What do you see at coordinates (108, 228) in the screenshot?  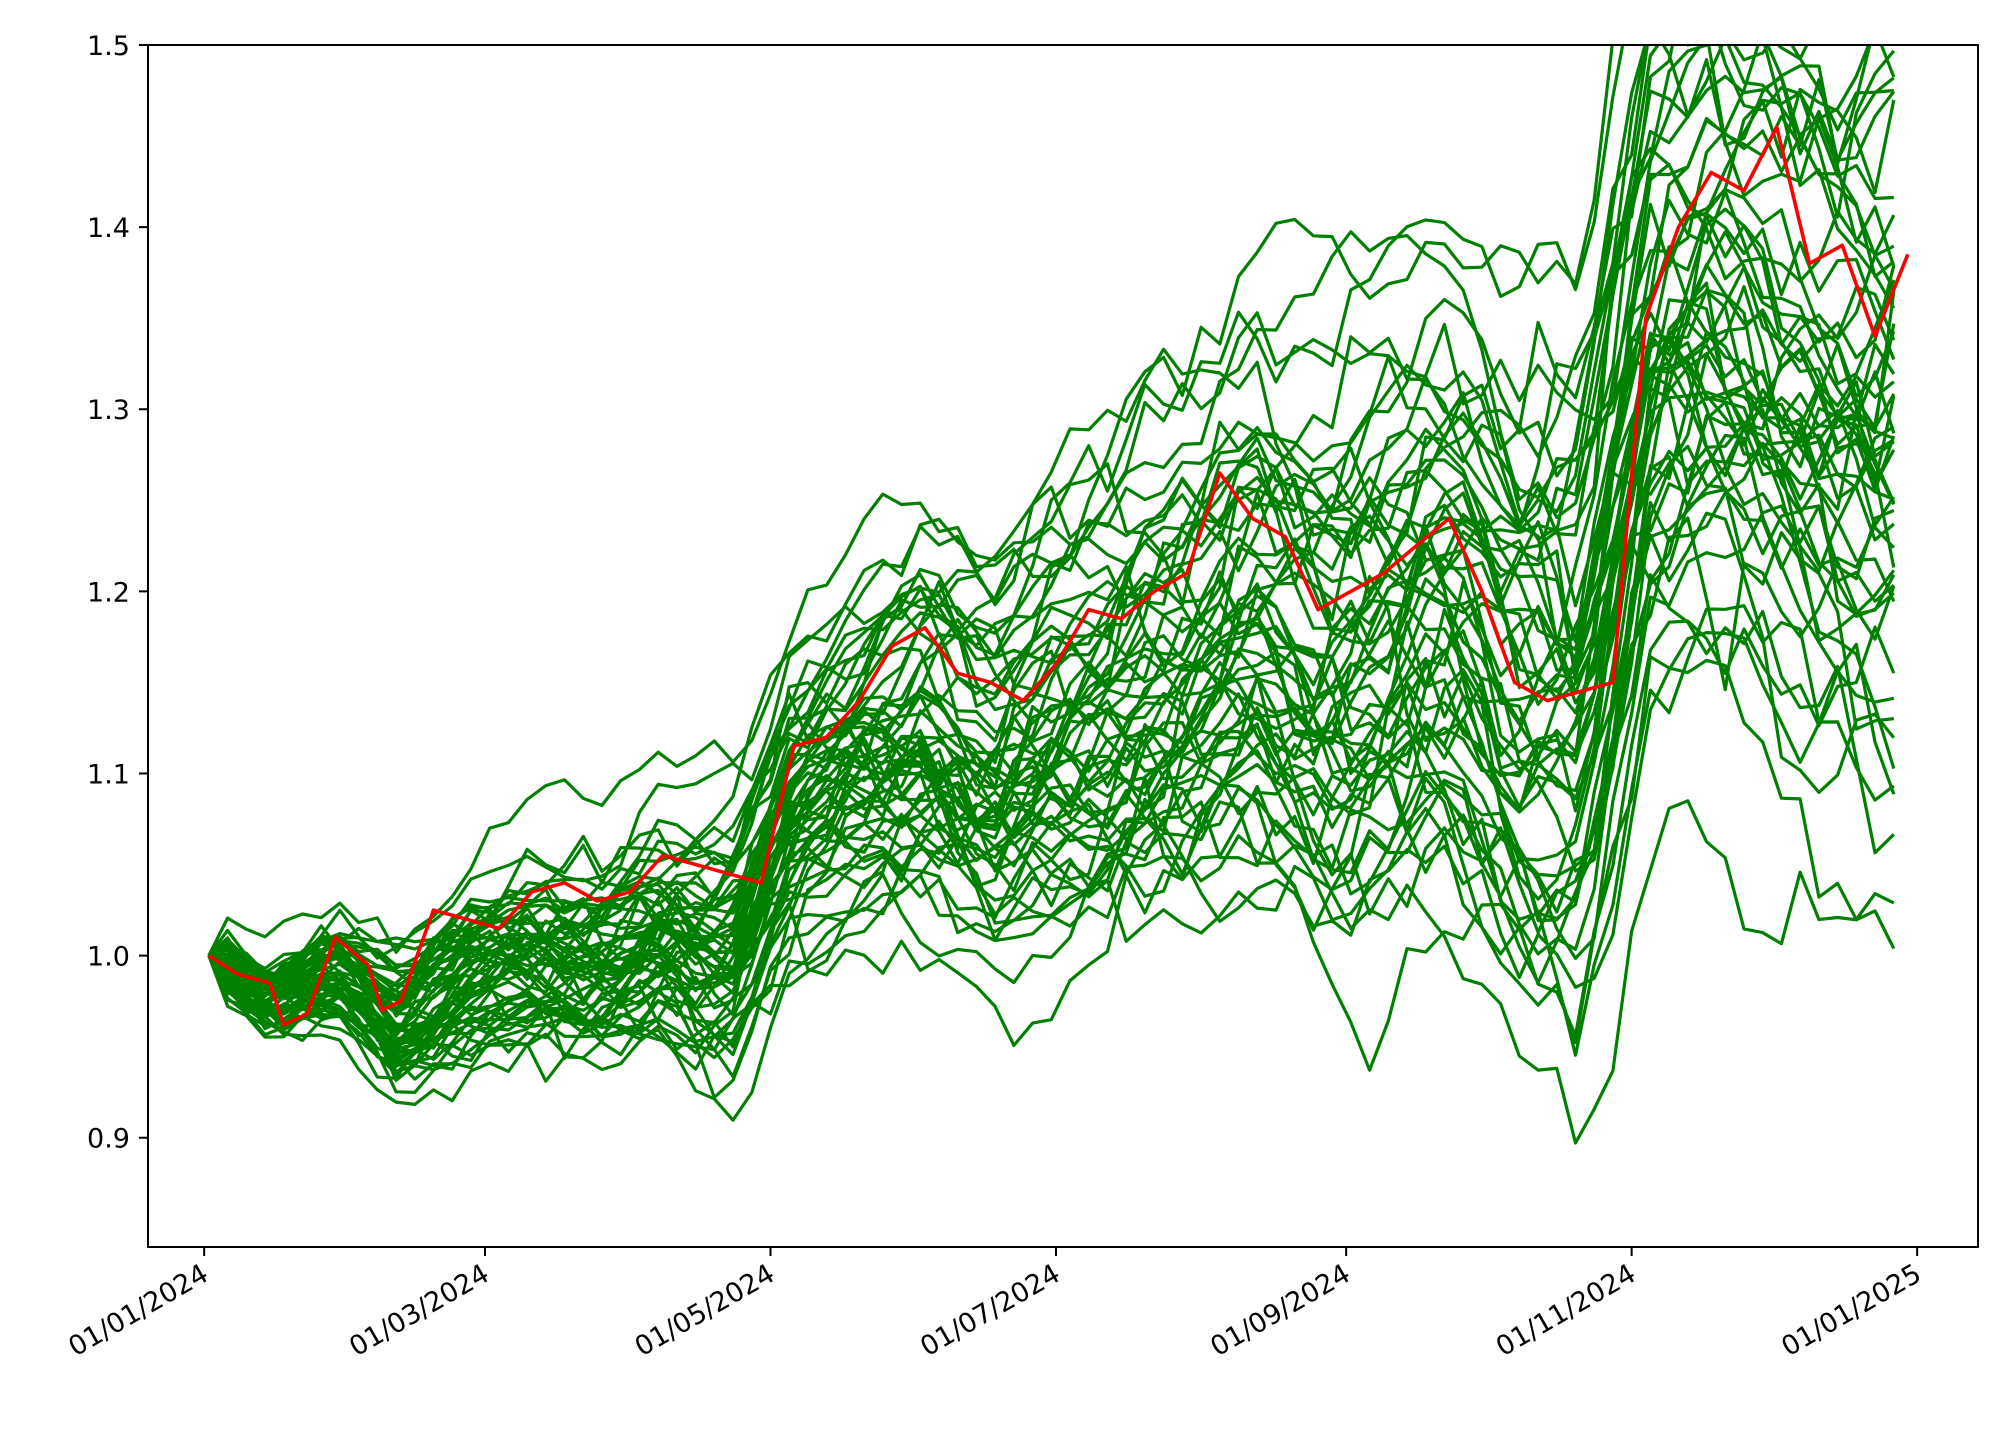 I see `y-tick-label: 1.4` at bounding box center [108, 228].